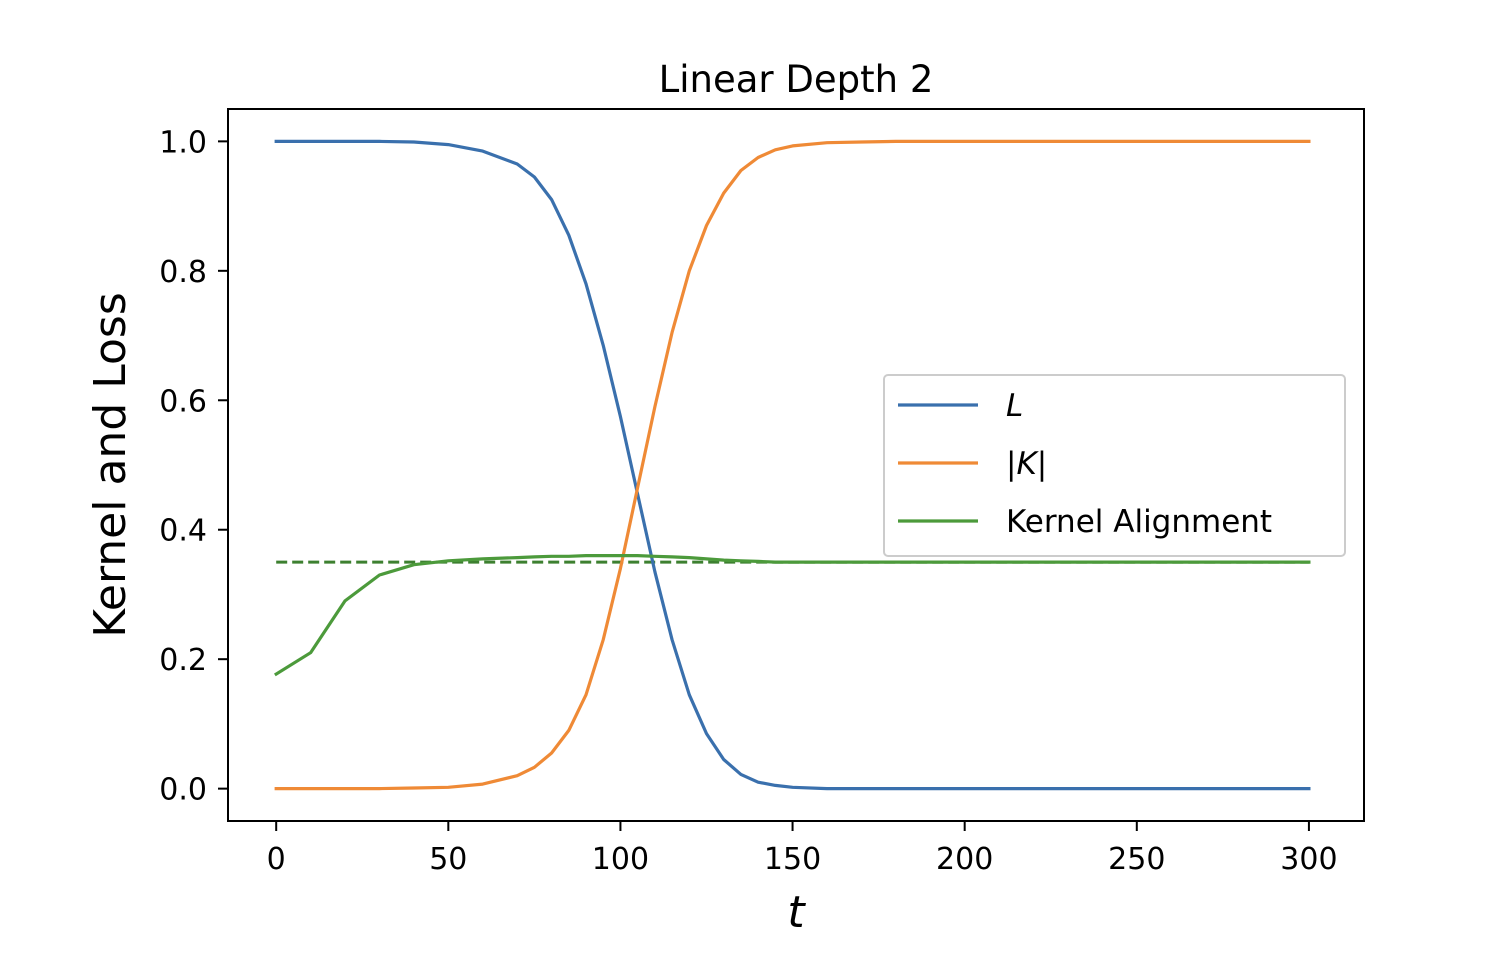  What do you see at coordinates (796, 79) in the screenshot?
I see `chart-title: Linear Depth 2` at bounding box center [796, 79].